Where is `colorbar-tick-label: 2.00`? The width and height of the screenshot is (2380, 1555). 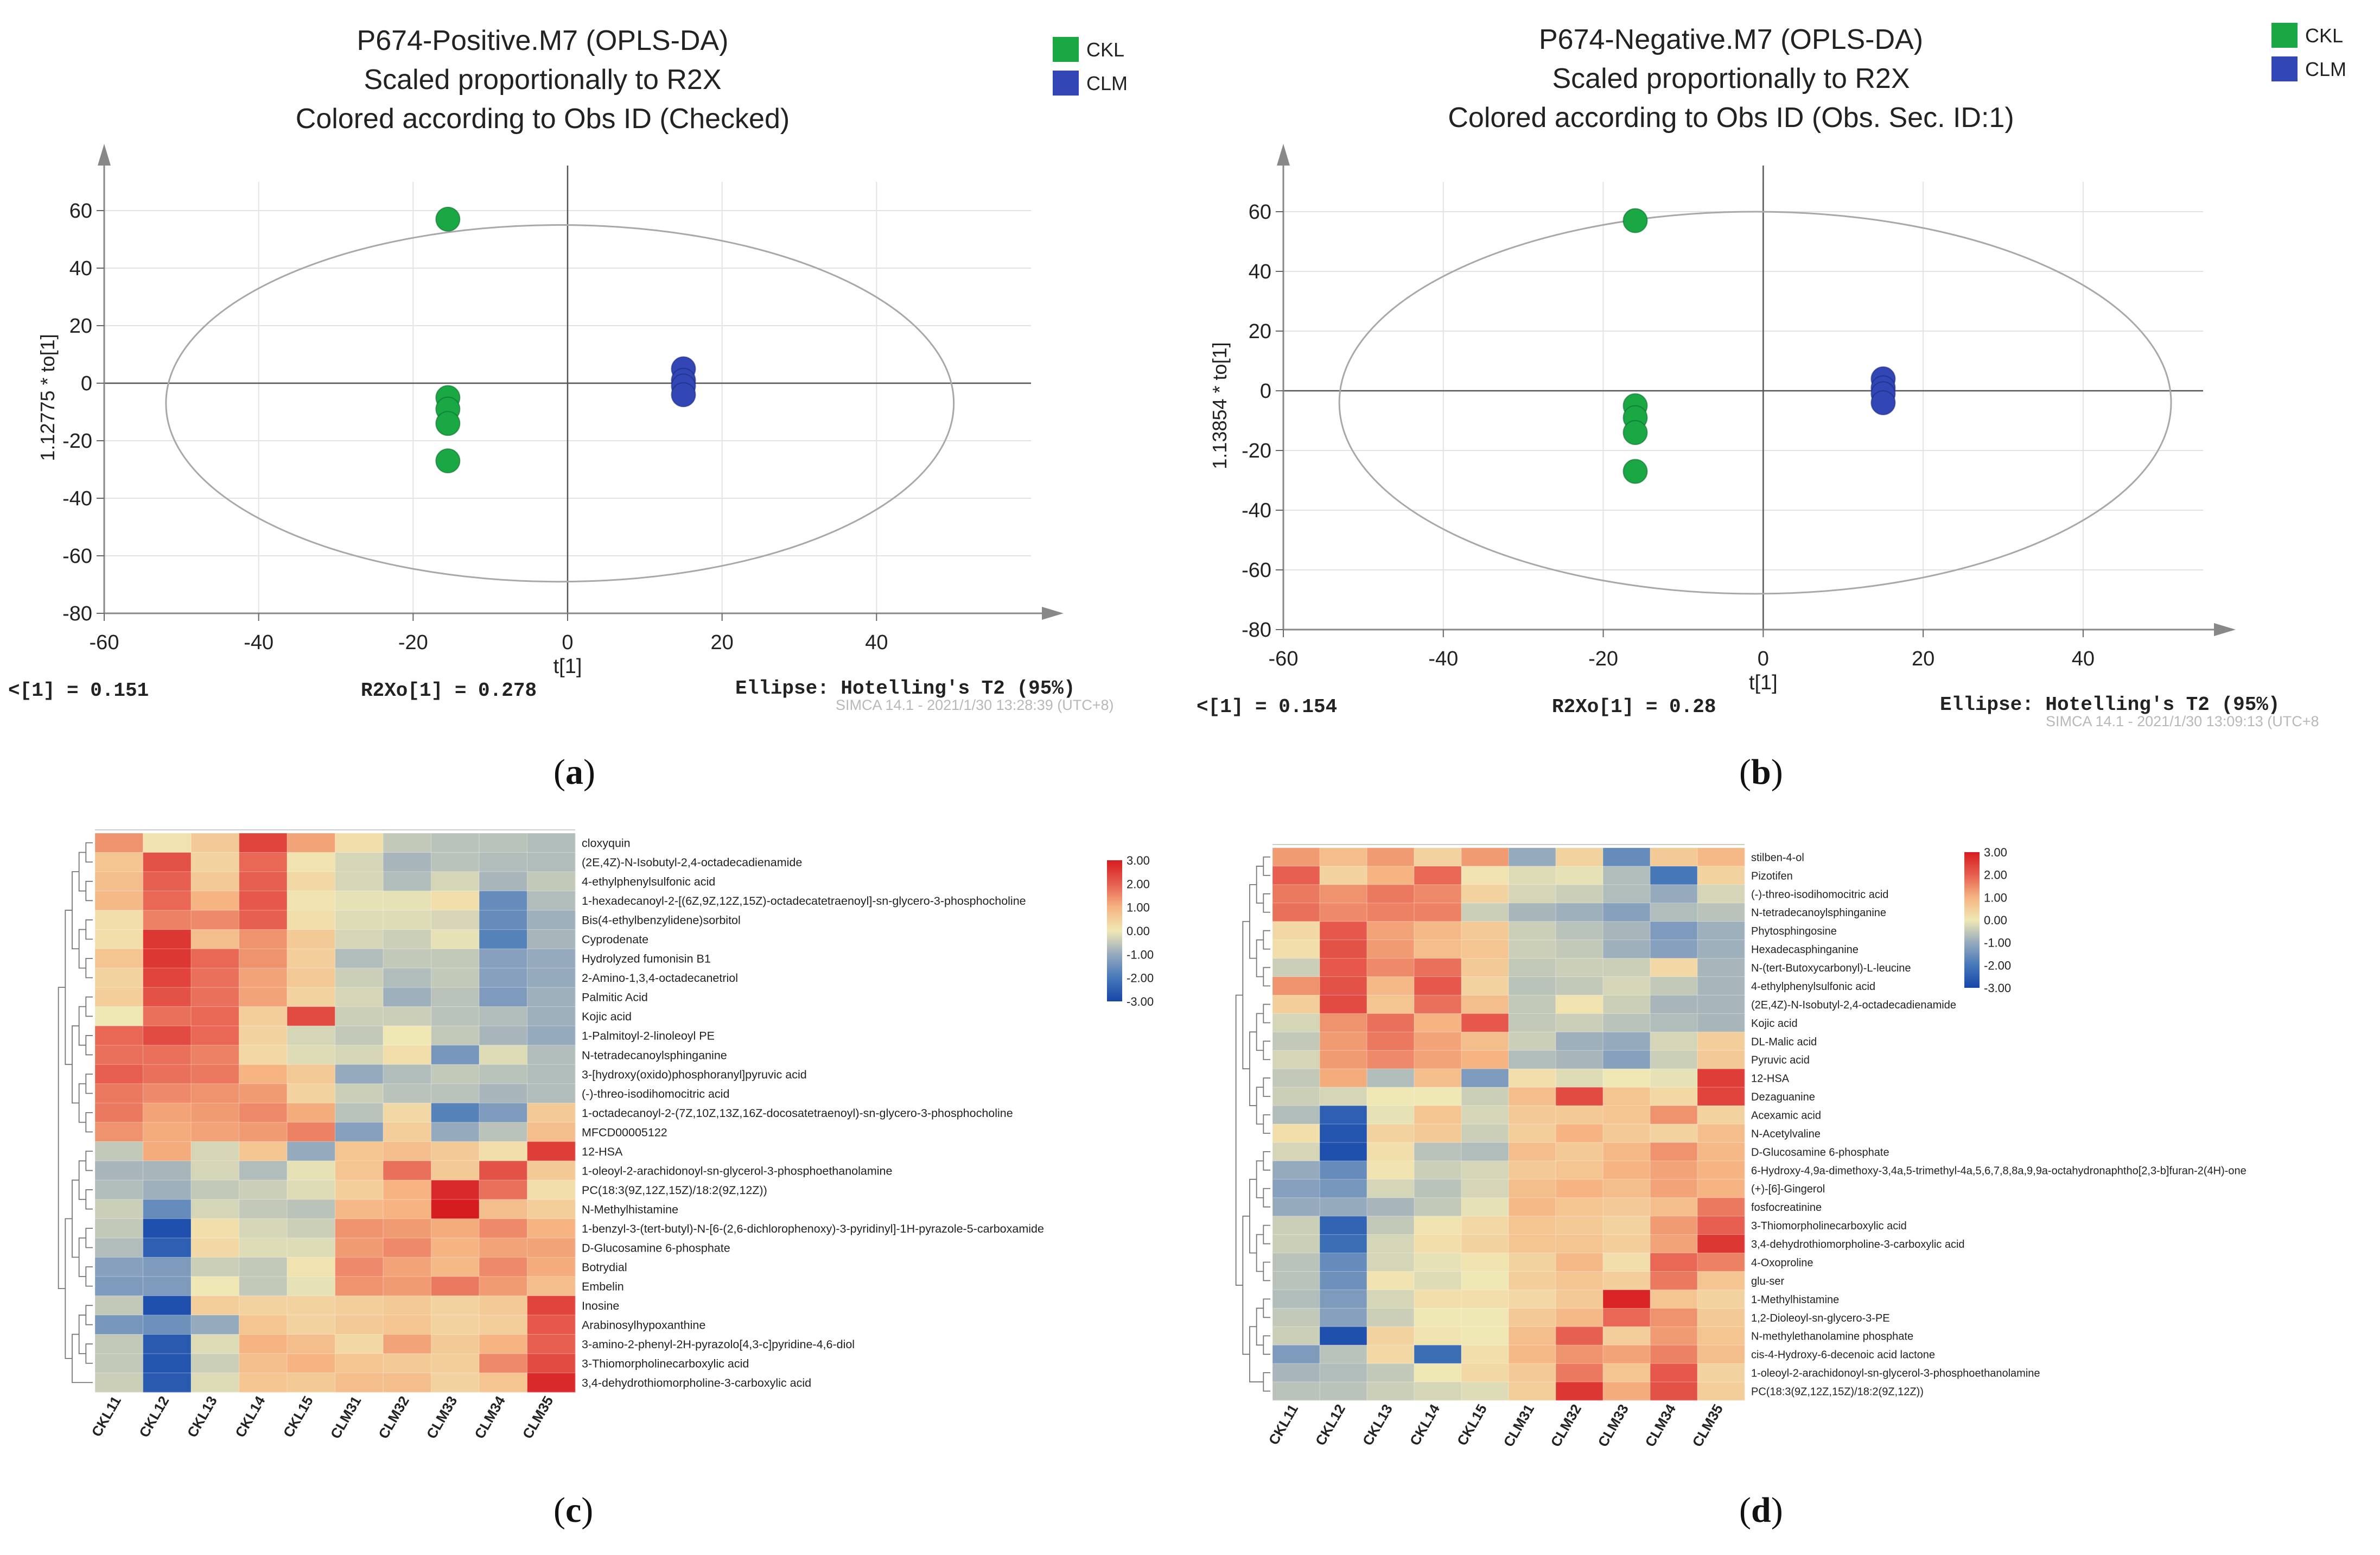 colorbar-tick-label: 2.00 is located at coordinates (1995, 875).